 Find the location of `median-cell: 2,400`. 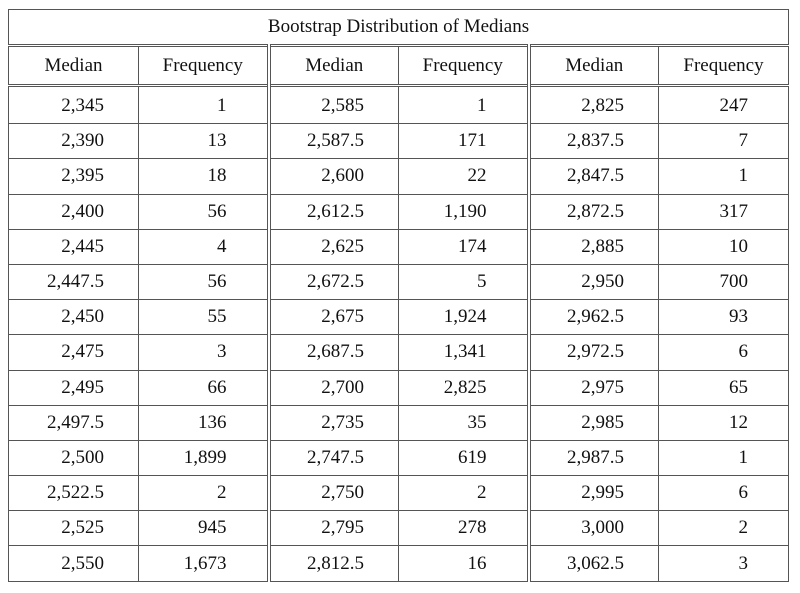

median-cell: 2,400 is located at coordinates (73, 211).